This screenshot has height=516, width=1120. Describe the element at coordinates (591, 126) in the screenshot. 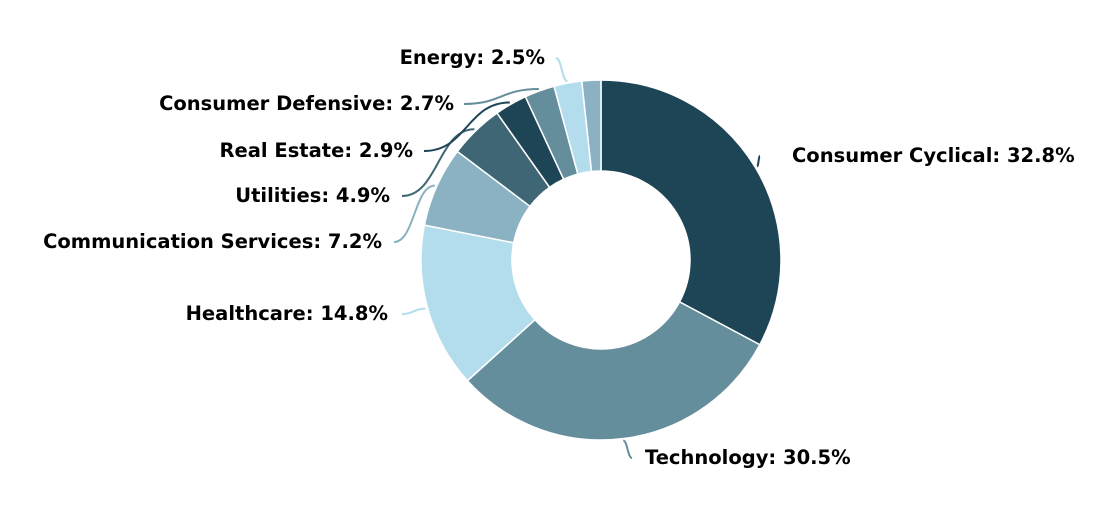

I see `slice-other` at that location.